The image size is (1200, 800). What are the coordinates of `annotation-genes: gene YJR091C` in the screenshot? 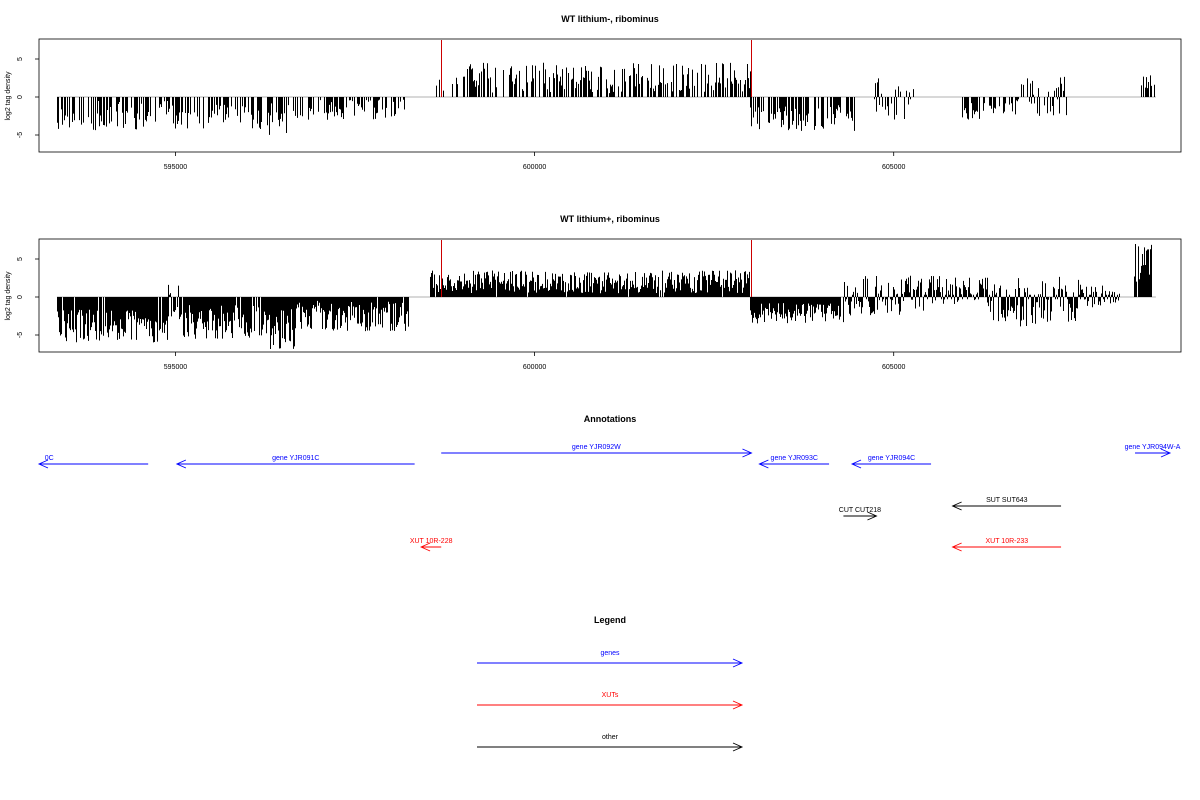 It's located at (295, 462).